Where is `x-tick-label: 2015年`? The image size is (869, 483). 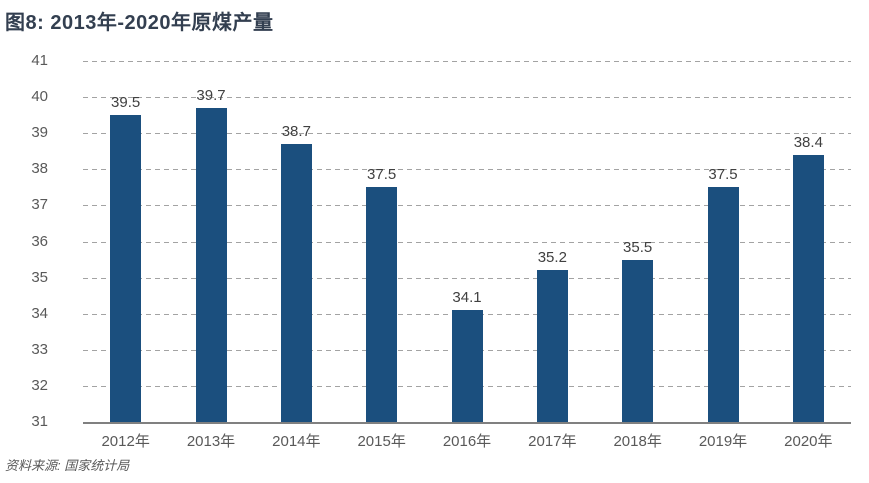 x-tick-label: 2015年 is located at coordinates (381, 441).